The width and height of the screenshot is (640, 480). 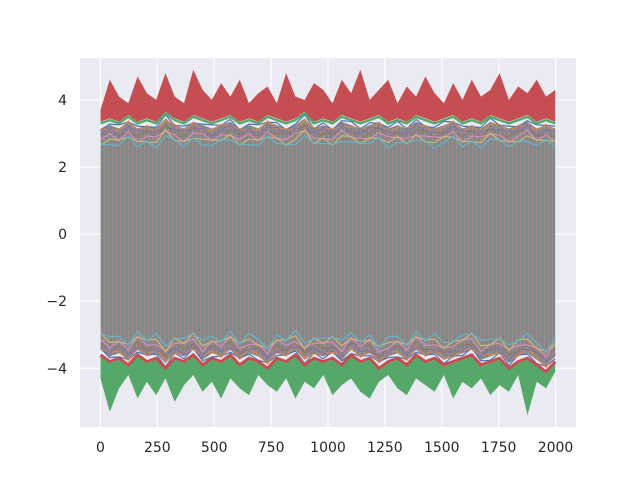 I want to click on x-tick-label: 1250, so click(x=385, y=448).